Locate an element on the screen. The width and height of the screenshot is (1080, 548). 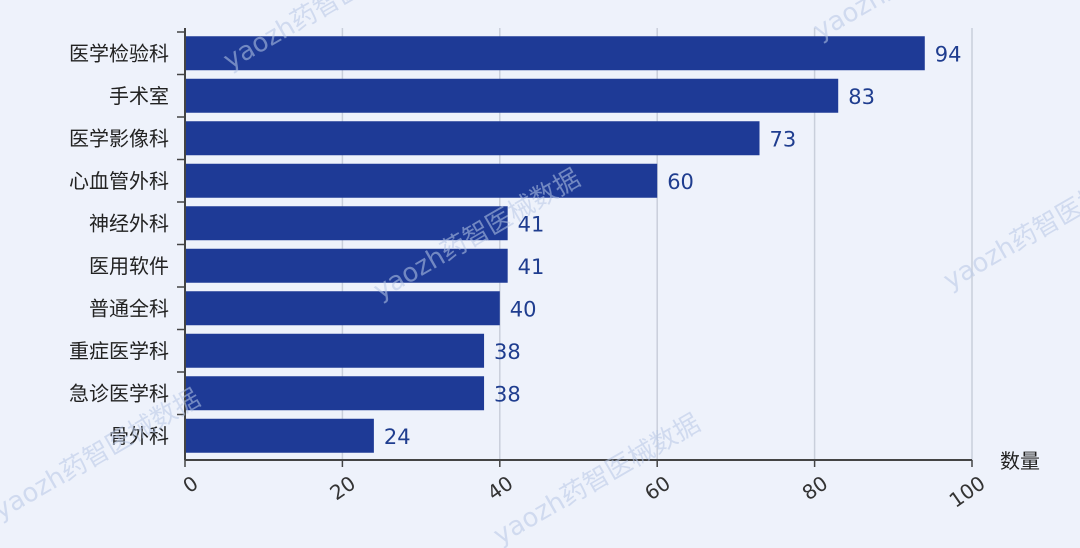
category-label: 心血管外科 is located at coordinates (119, 181).